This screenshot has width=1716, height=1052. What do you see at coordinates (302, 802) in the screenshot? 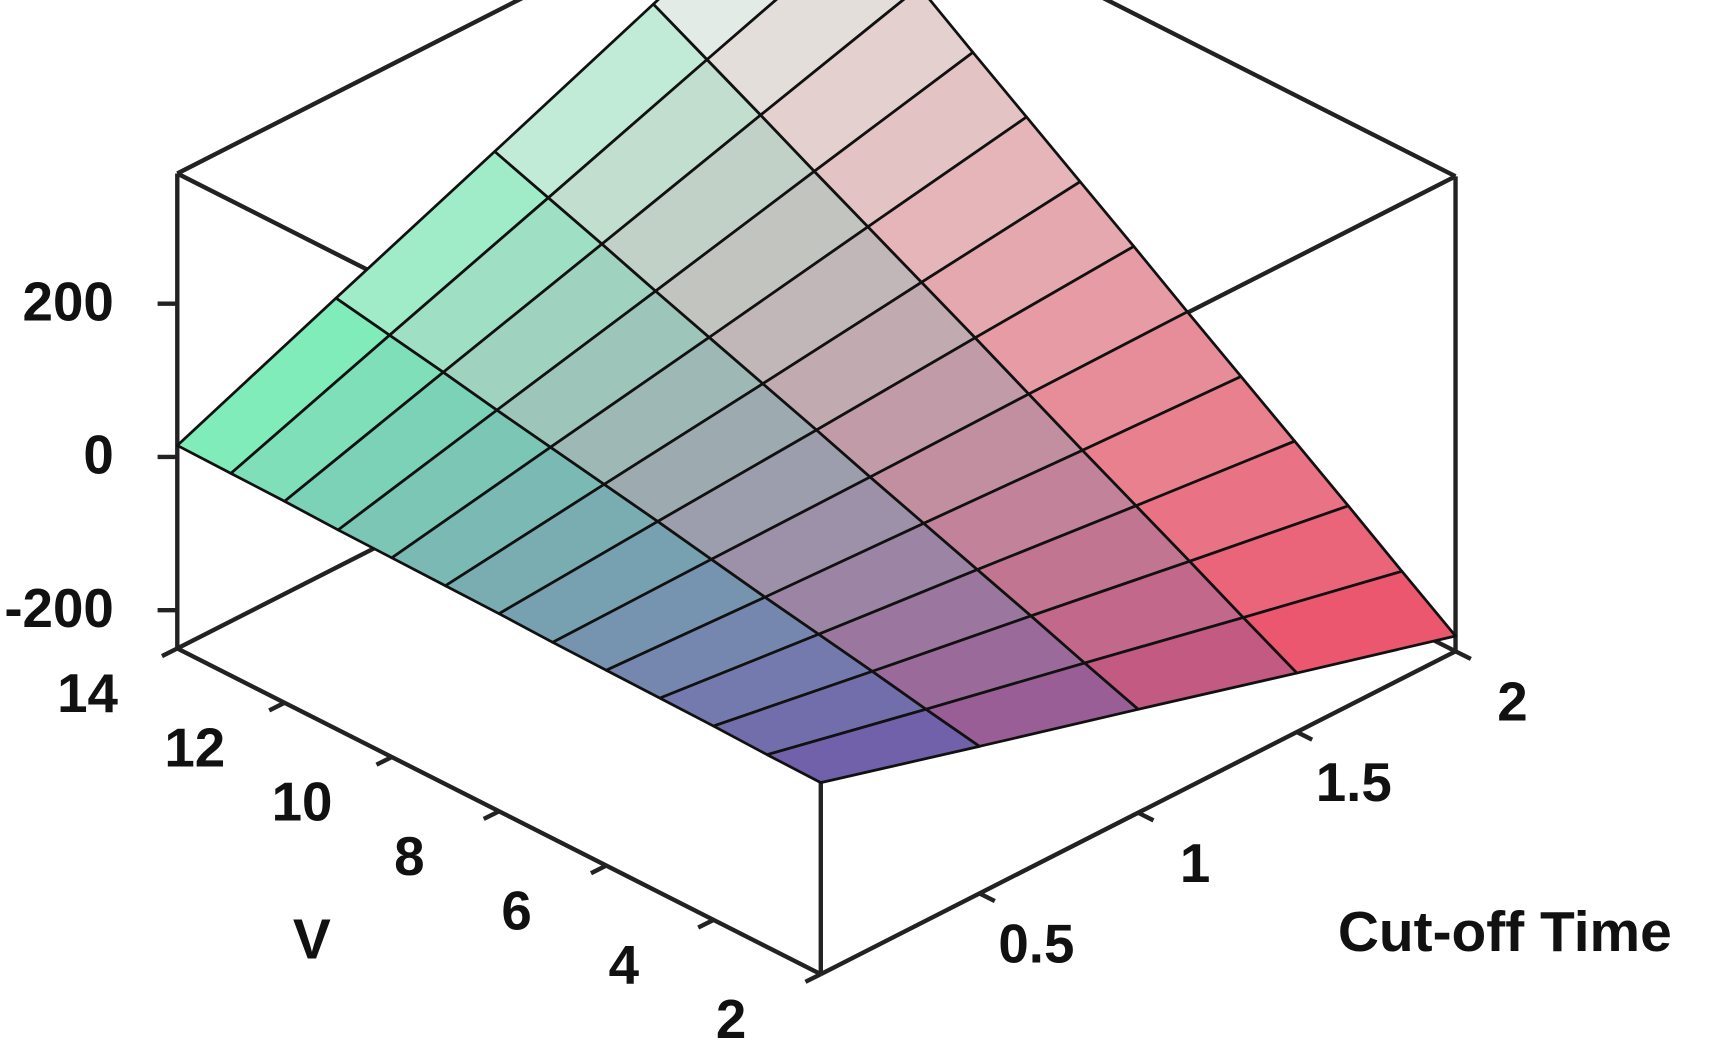
I see `y-tick-label: 10` at bounding box center [302, 802].